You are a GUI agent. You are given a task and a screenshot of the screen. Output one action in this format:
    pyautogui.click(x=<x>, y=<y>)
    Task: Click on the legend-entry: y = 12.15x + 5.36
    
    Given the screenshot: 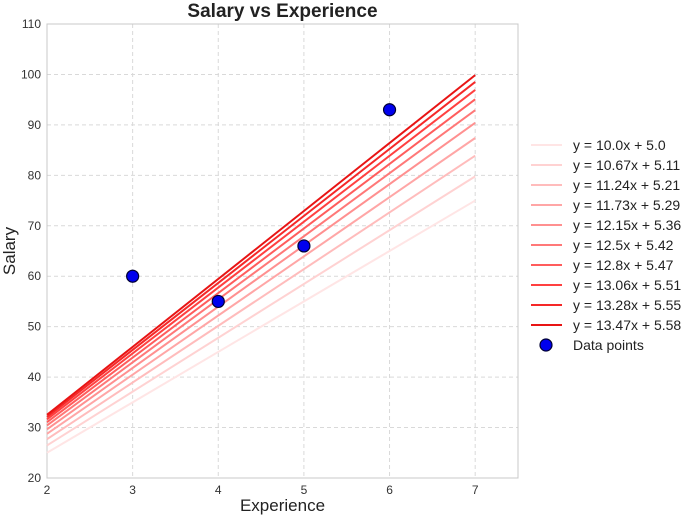 What is the action you would take?
    pyautogui.click(x=627, y=225)
    